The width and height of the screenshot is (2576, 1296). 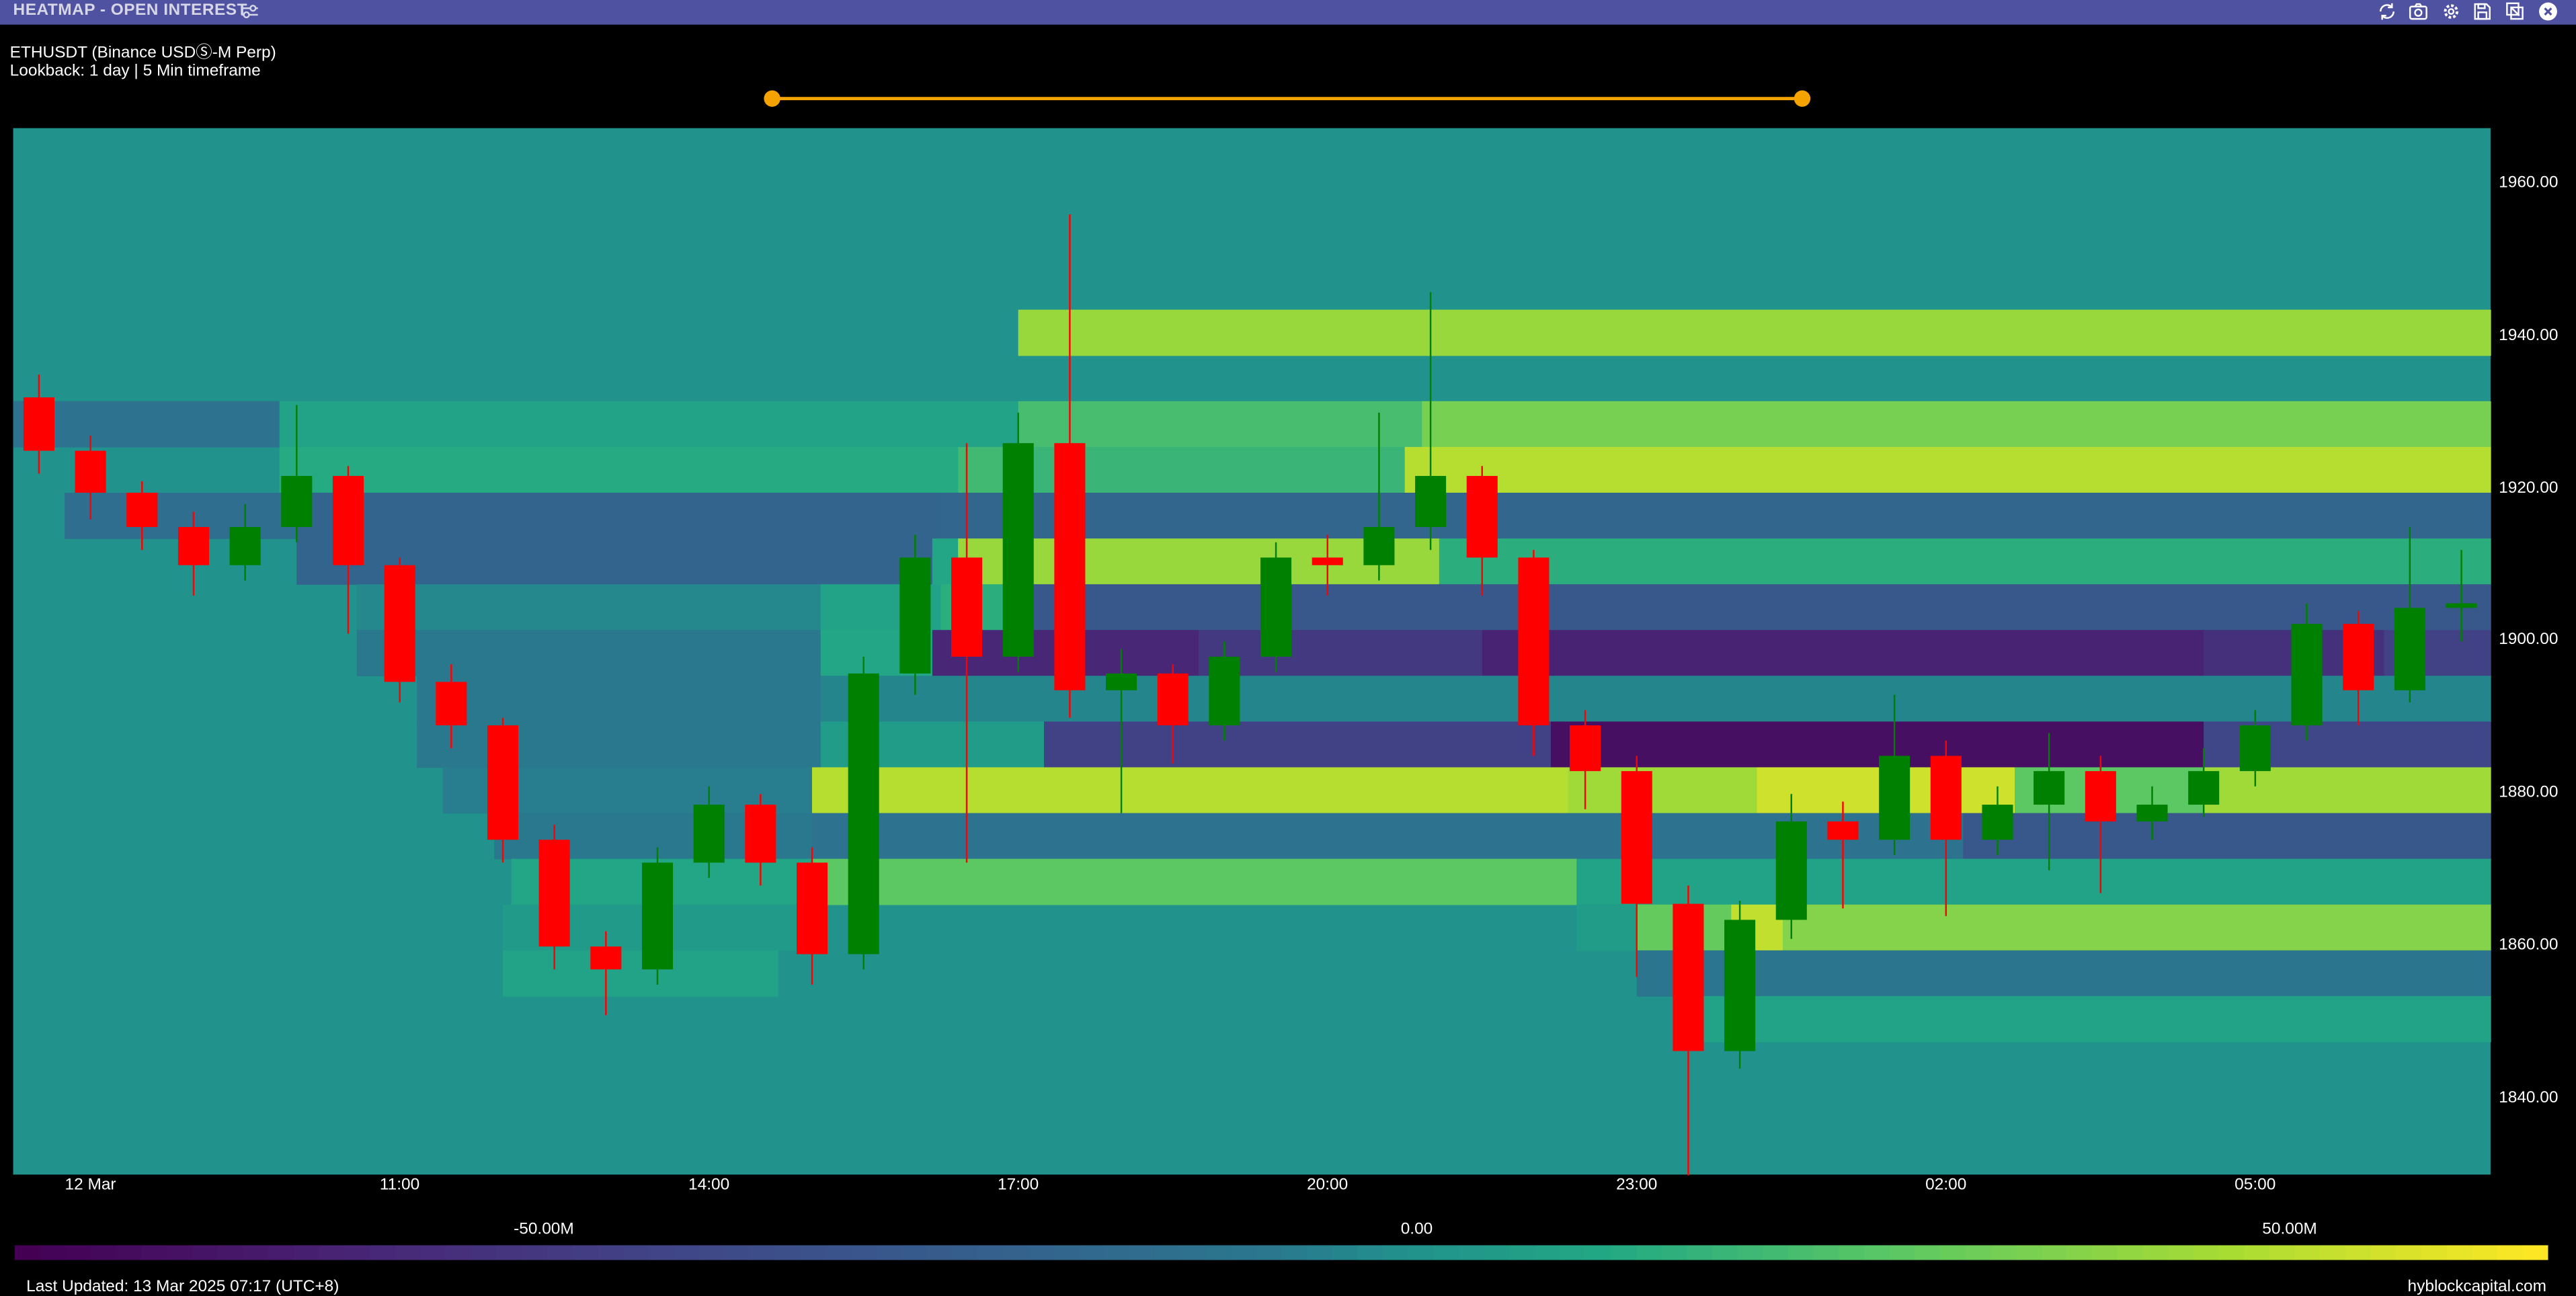 What do you see at coordinates (2515, 11) in the screenshot?
I see `popout-icon` at bounding box center [2515, 11].